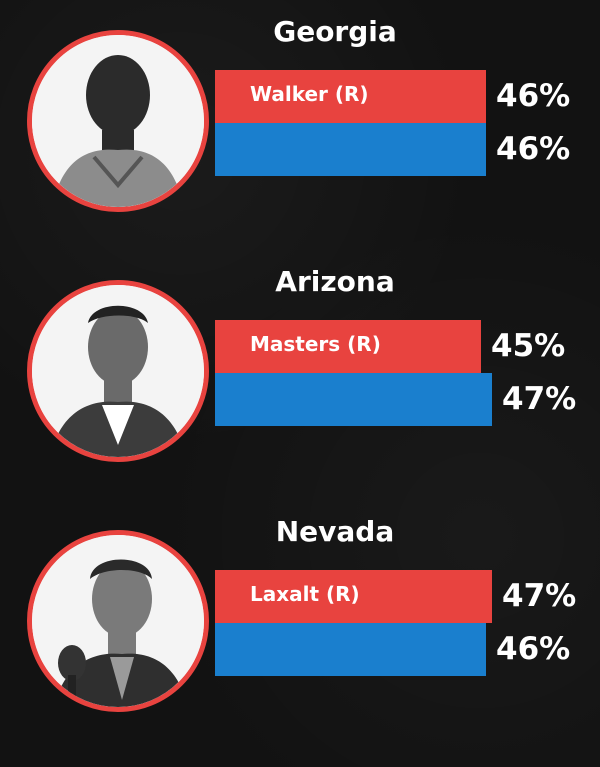 The height and width of the screenshot is (767, 600). What do you see at coordinates (335, 31) in the screenshot?
I see `state-title: Georgia` at bounding box center [335, 31].